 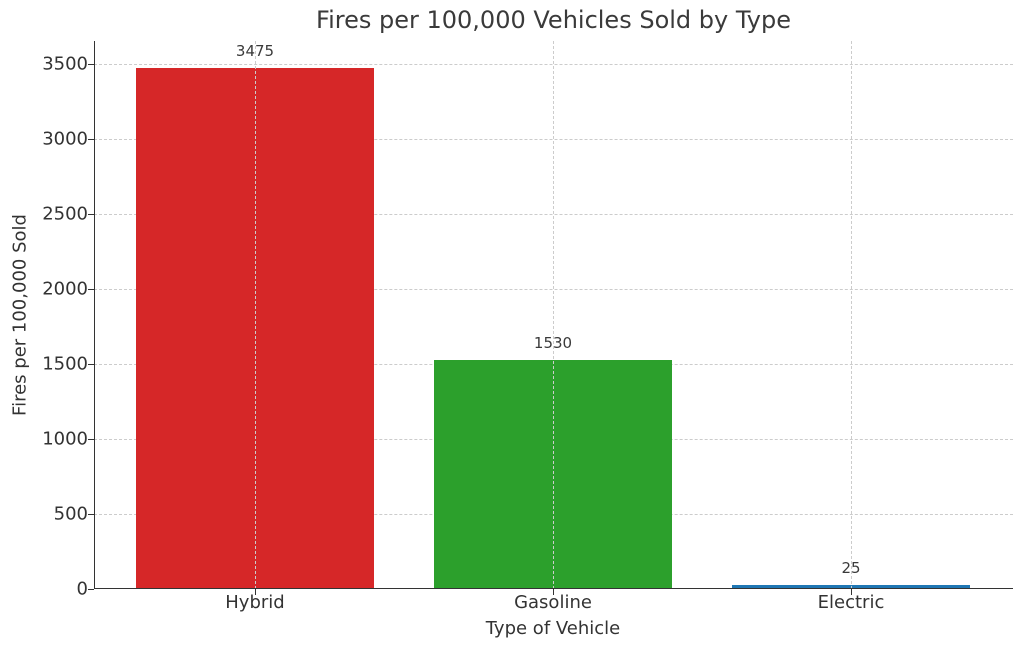 I want to click on data-label-hybrid: 3475, so click(x=255, y=51).